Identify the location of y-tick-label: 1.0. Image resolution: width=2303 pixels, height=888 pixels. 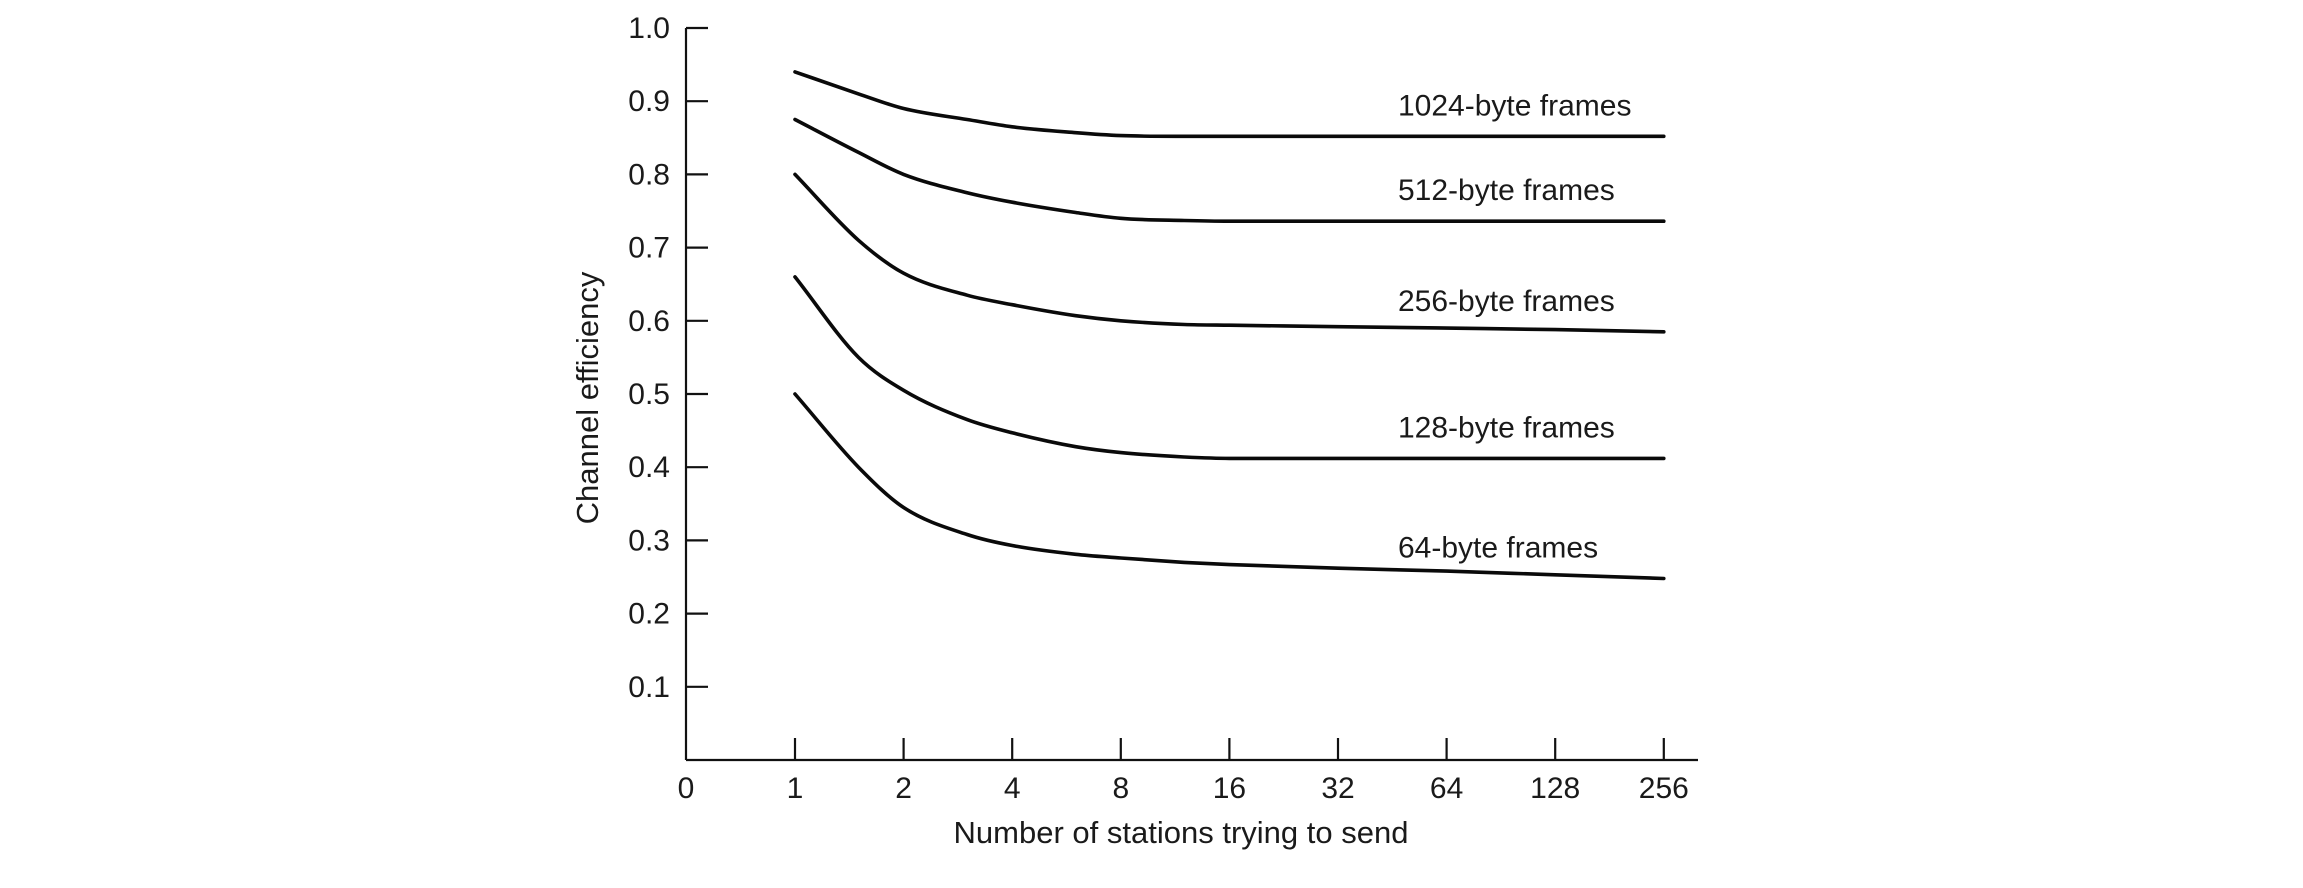
(649, 28).